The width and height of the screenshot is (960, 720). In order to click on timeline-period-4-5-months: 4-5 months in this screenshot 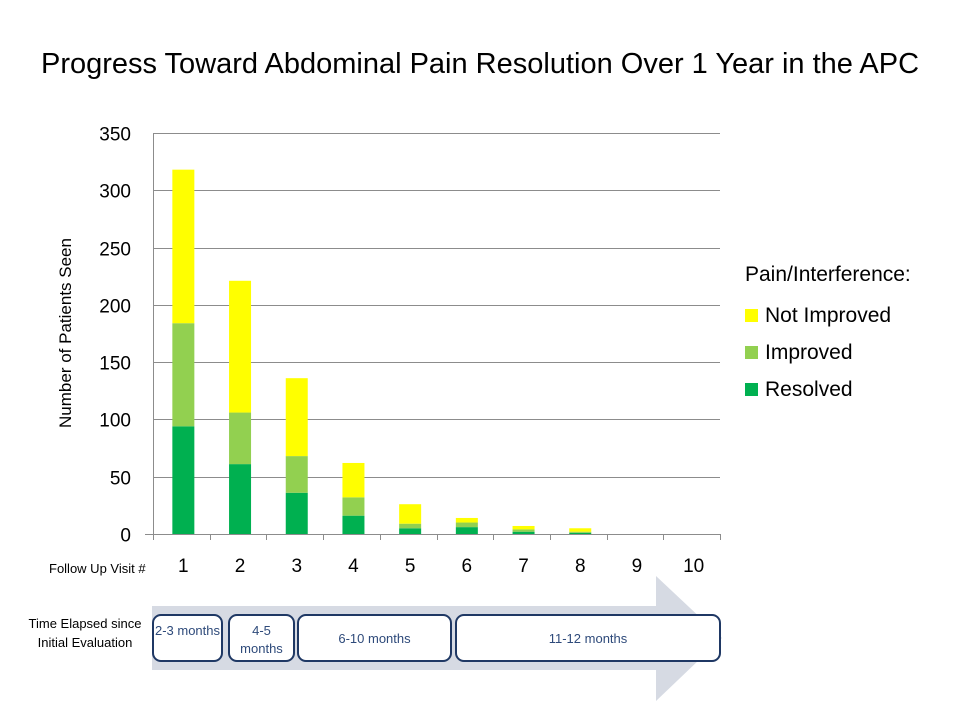, I will do `click(261, 638)`.